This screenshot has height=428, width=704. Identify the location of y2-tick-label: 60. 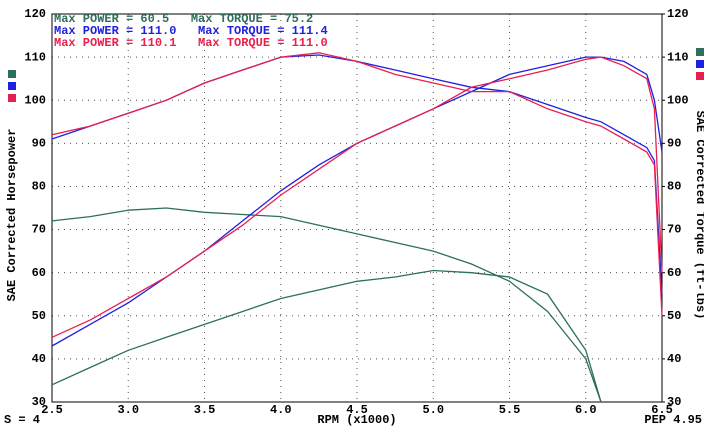
(674, 273).